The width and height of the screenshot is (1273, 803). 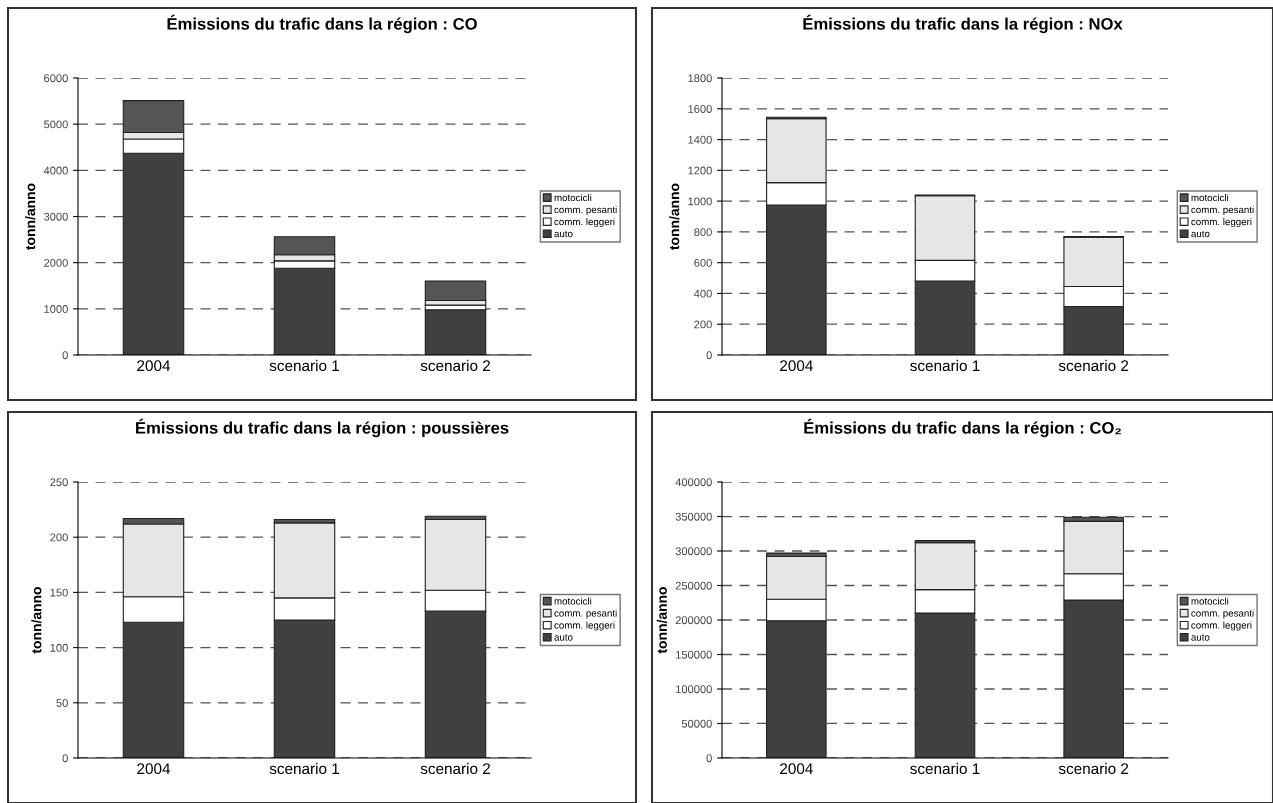 What do you see at coordinates (59, 592) in the screenshot?
I see `y-tick-label: 150` at bounding box center [59, 592].